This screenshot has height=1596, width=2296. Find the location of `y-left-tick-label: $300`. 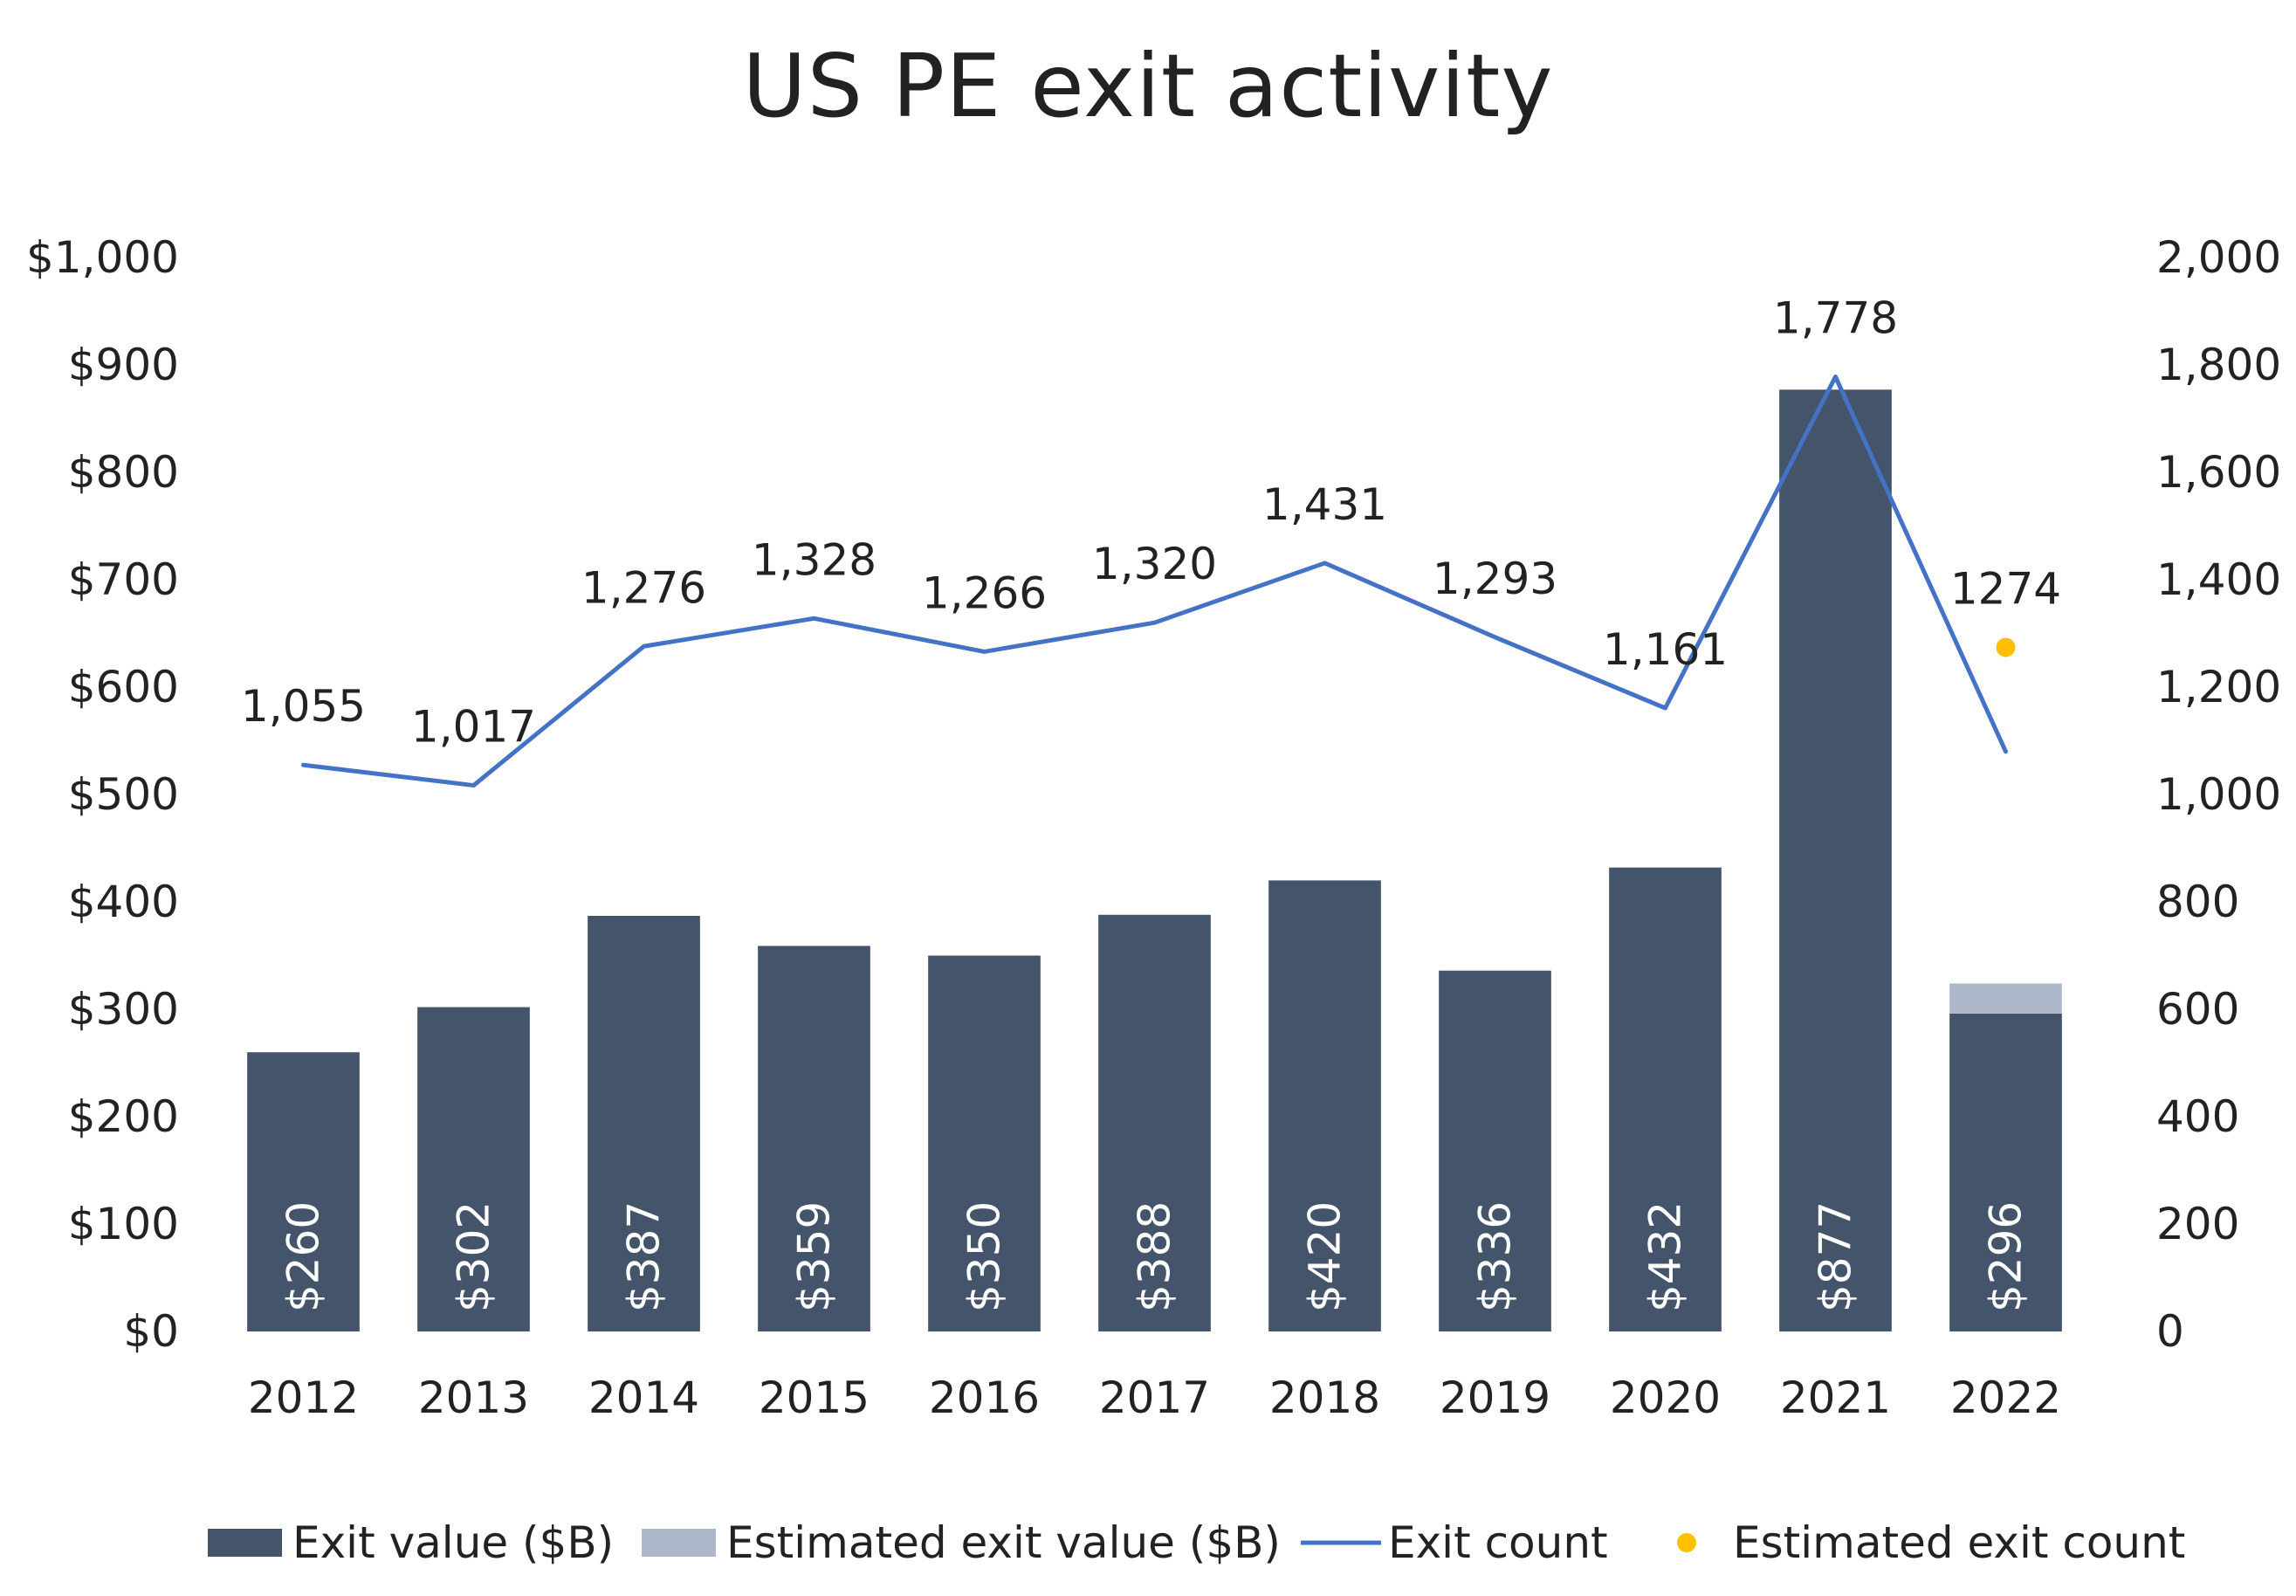

y-left-tick-label: $300 is located at coordinates (123, 1010).